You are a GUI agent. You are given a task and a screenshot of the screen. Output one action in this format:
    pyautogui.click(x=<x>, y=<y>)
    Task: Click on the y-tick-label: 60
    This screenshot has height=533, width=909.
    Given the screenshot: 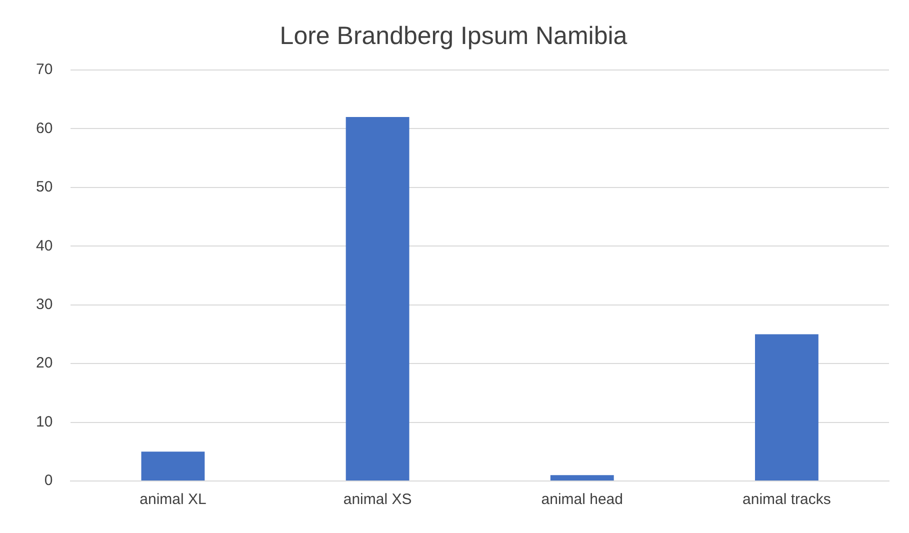 What is the action you would take?
    pyautogui.click(x=44, y=128)
    